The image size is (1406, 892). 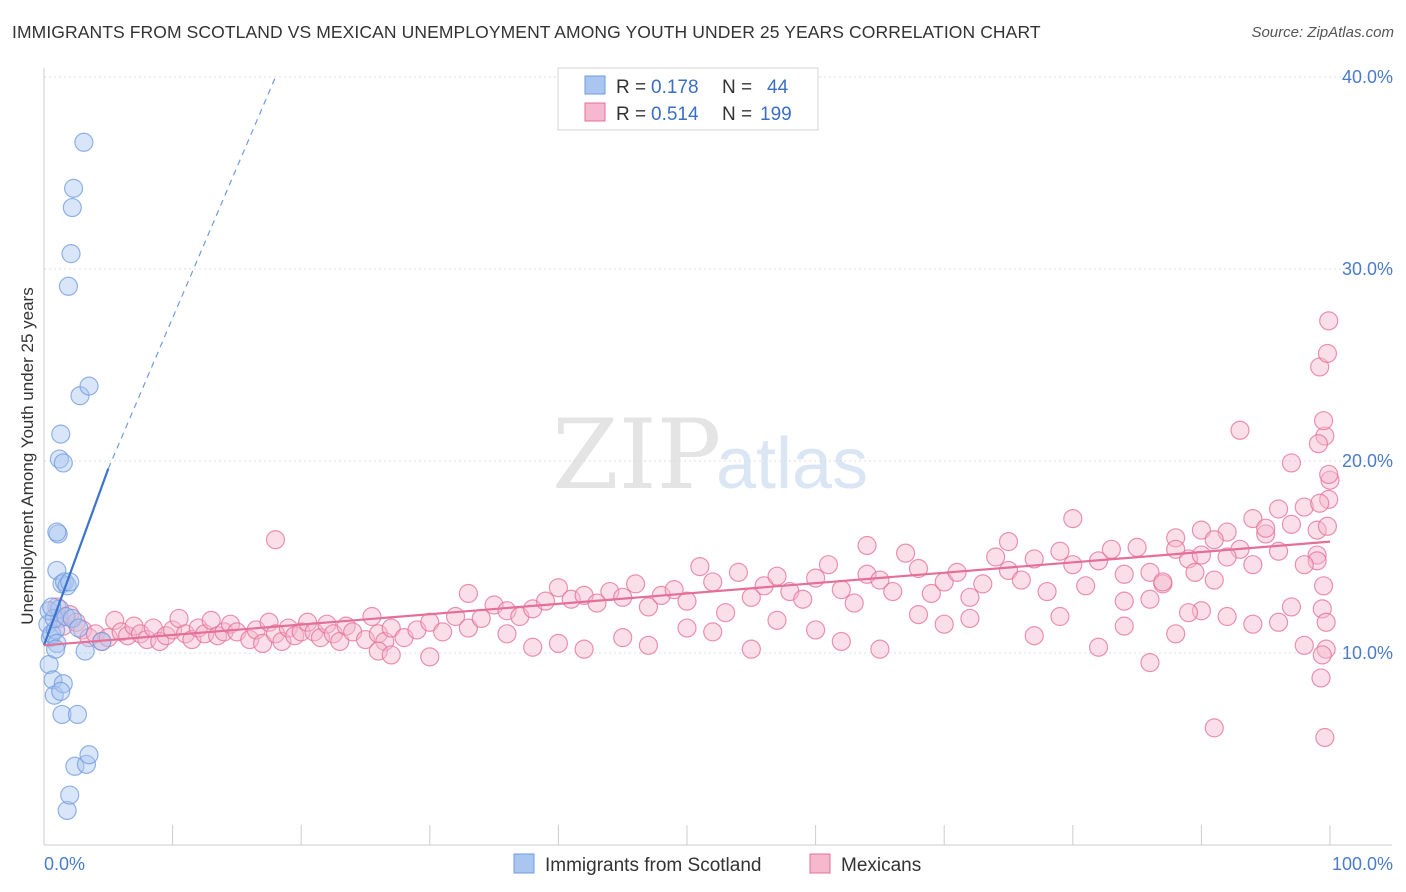 What do you see at coordinates (737, 114) in the screenshot?
I see `legend-n-label-2: N =` at bounding box center [737, 114].